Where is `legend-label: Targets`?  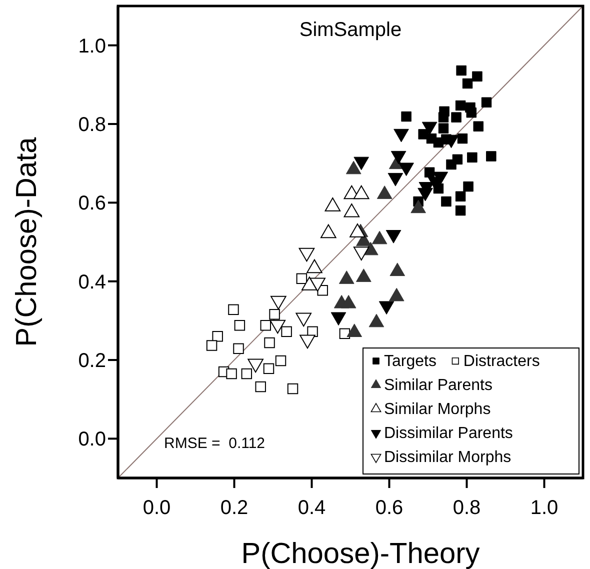
legend-label: Targets is located at coordinates (410, 361).